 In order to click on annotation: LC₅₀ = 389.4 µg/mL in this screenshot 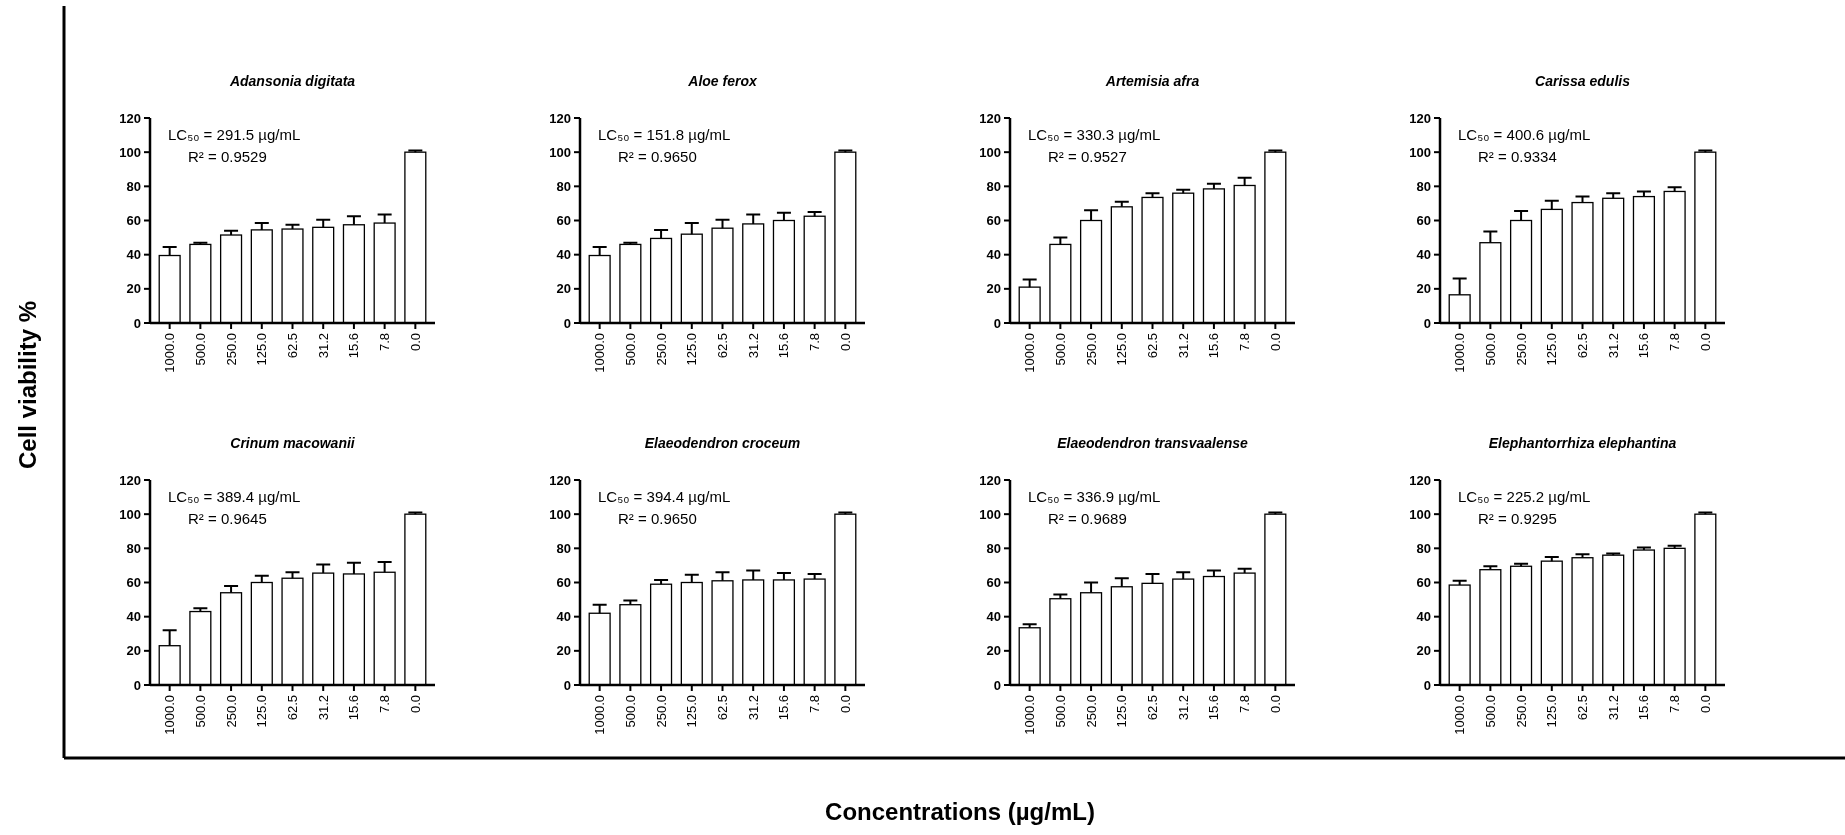, I will do `click(234, 496)`.